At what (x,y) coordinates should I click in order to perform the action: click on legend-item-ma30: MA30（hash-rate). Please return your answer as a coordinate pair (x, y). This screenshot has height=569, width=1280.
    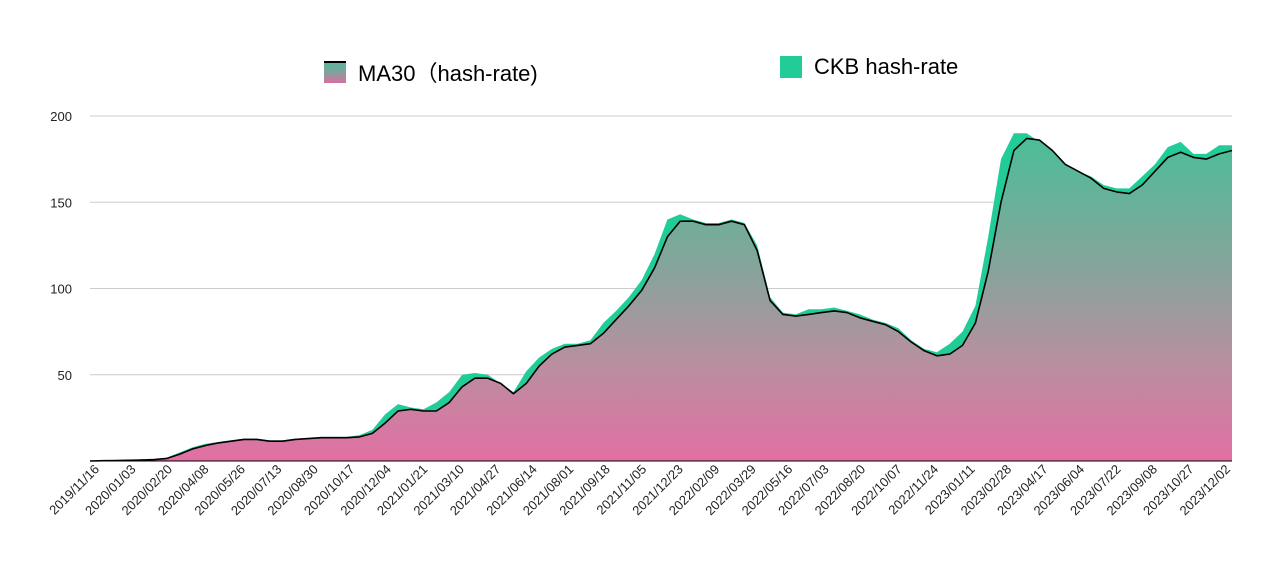
    Looking at the image, I should click on (431, 72).